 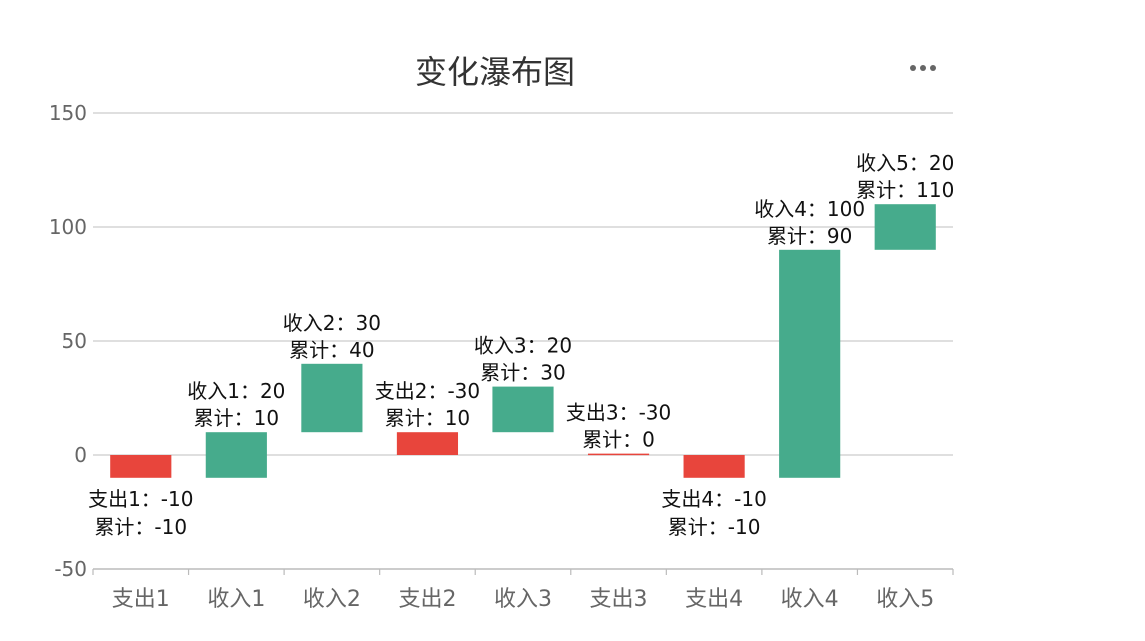 I want to click on bar-收入1, so click(x=236, y=455).